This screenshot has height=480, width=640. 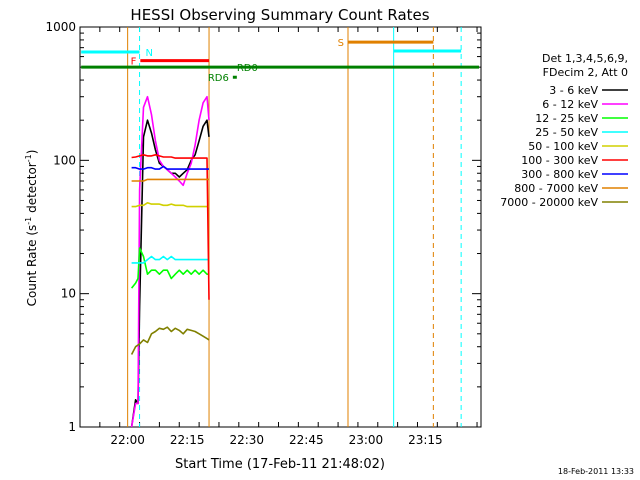 I want to click on x-axis-label: Start Time (17-Feb-11 21:48:02), so click(x=280, y=464).